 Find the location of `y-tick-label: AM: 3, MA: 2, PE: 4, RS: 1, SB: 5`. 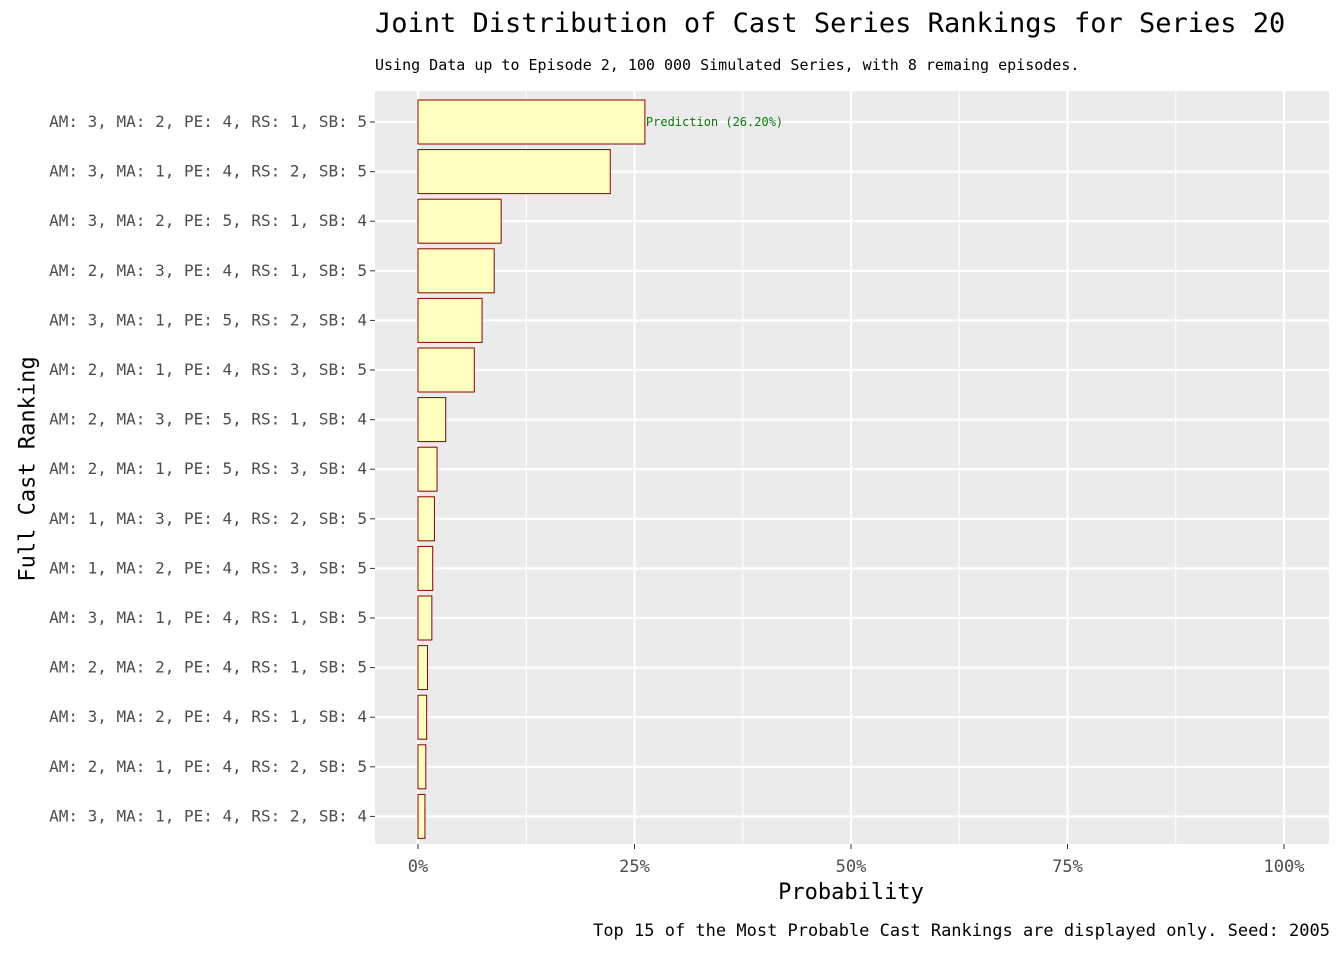

y-tick-label: AM: 3, MA: 2, PE: 4, RS: 1, SB: 5 is located at coordinates (208, 121).